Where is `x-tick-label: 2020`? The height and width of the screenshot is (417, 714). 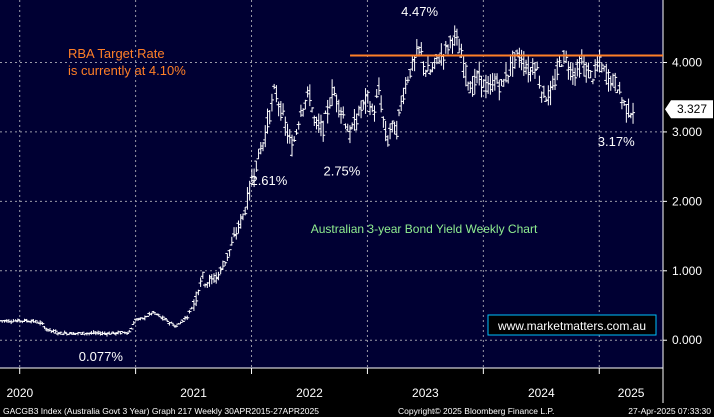 x-tick-label: 2020 is located at coordinates (20, 393).